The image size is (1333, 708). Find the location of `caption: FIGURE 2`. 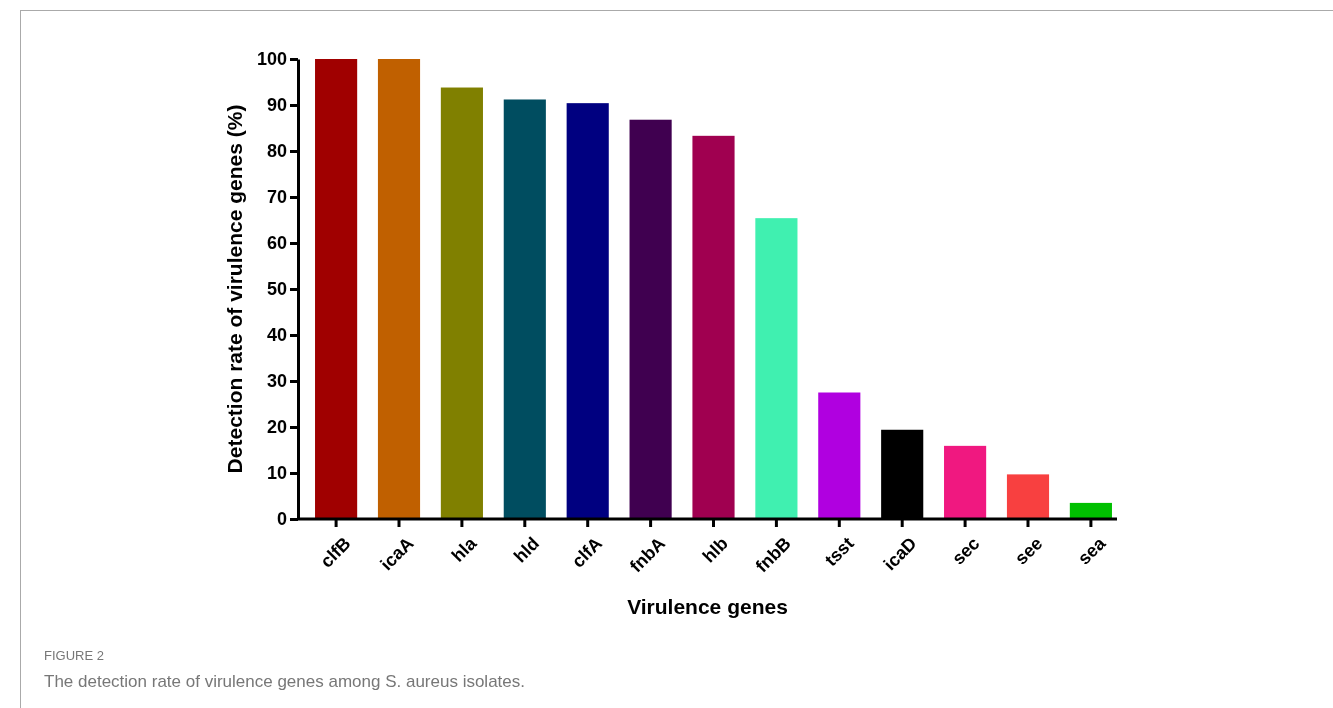

caption: FIGURE 2 is located at coordinates (74, 655).